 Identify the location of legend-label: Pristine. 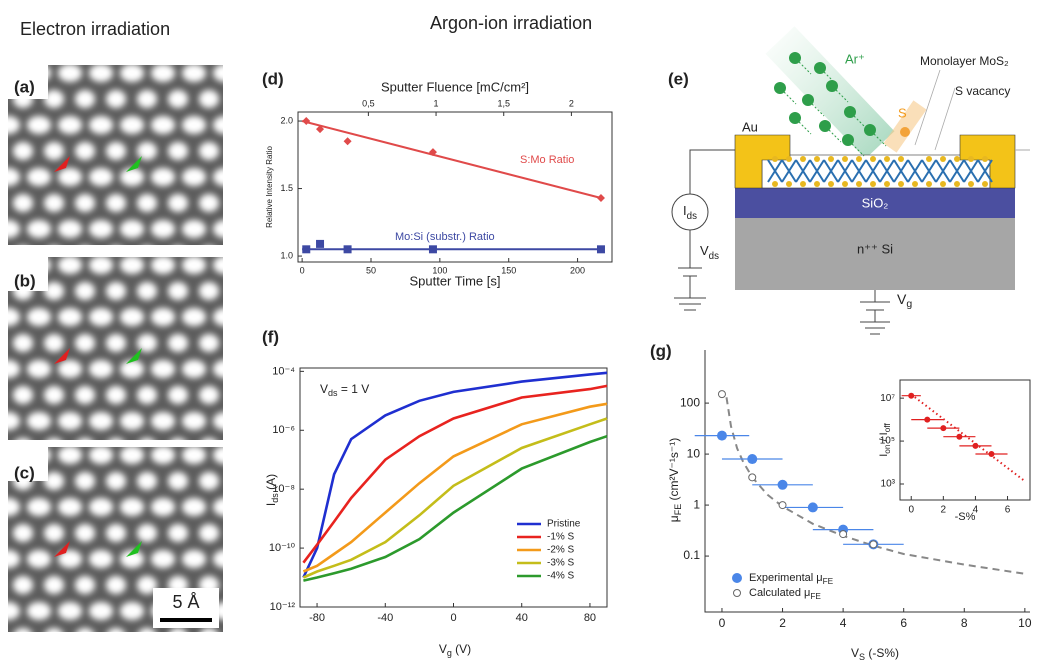
(564, 524).